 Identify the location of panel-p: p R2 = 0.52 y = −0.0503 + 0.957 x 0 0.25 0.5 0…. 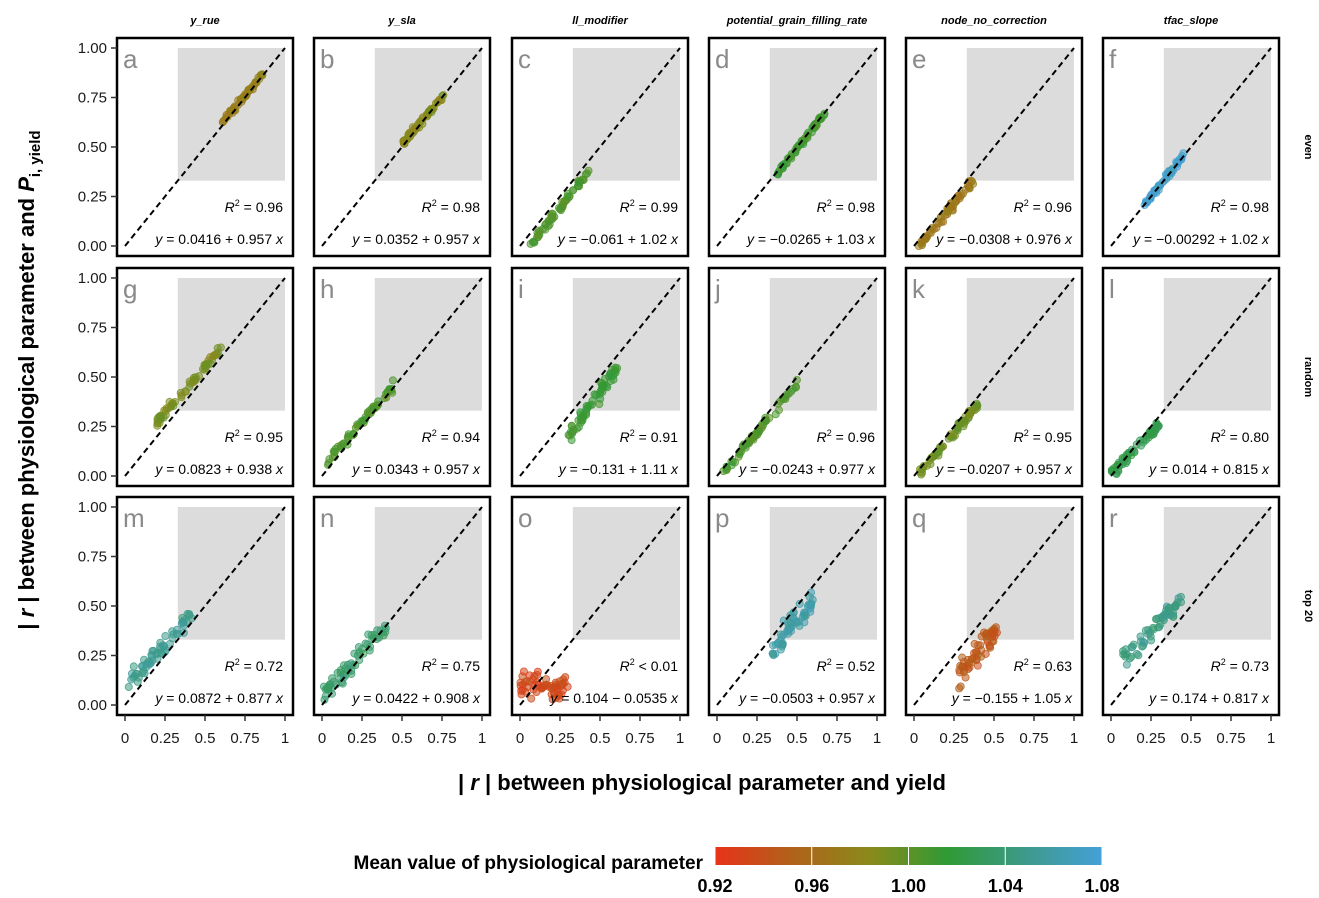
(797, 621).